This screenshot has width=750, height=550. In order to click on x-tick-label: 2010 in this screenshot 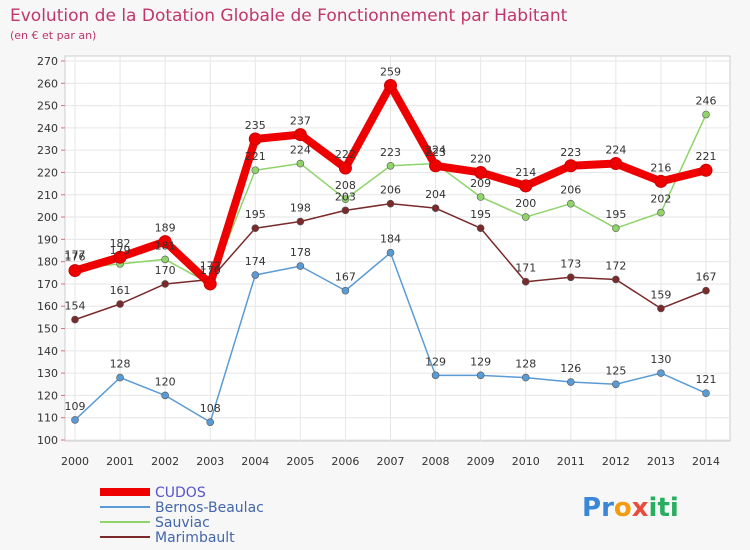, I will do `click(526, 461)`.